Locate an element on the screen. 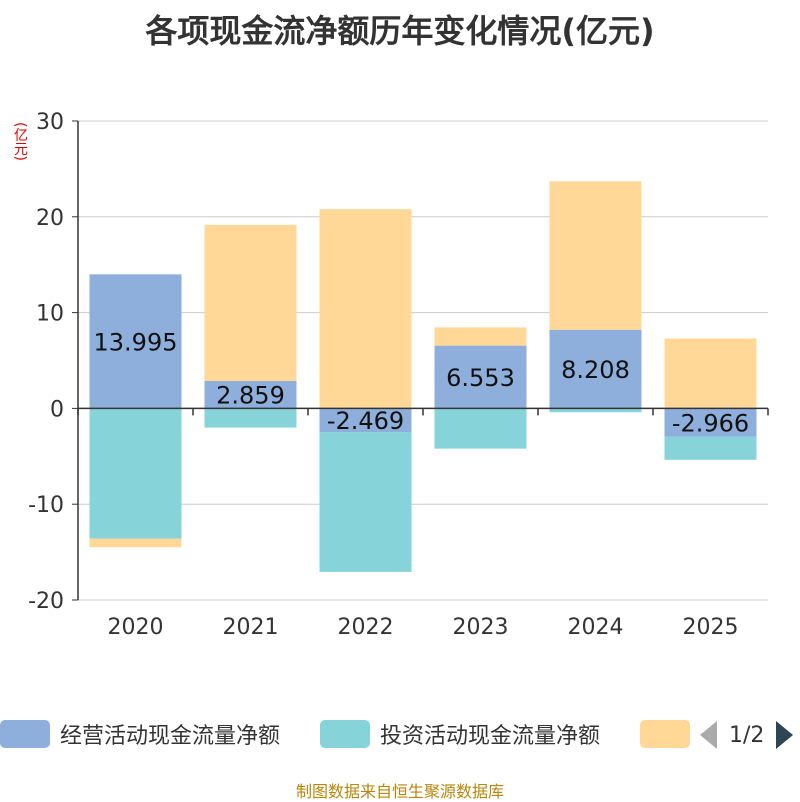  pager-prev-icon is located at coordinates (708, 735).